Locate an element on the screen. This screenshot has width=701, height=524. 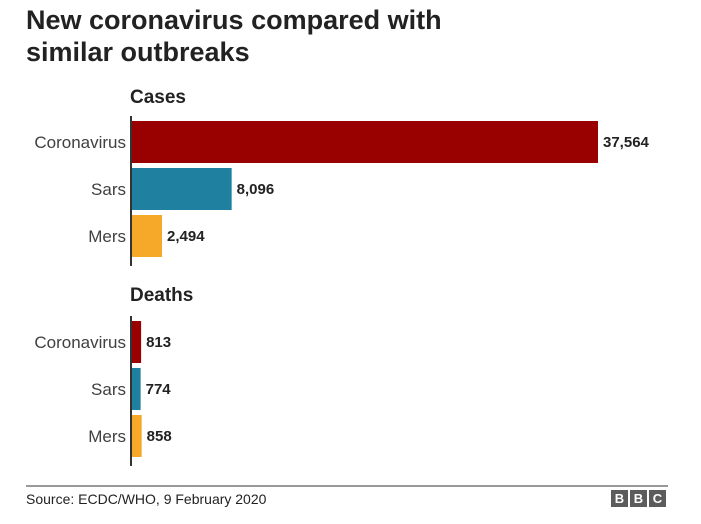
chart-title-line-1: New coronavirus compared with is located at coordinates (234, 20).